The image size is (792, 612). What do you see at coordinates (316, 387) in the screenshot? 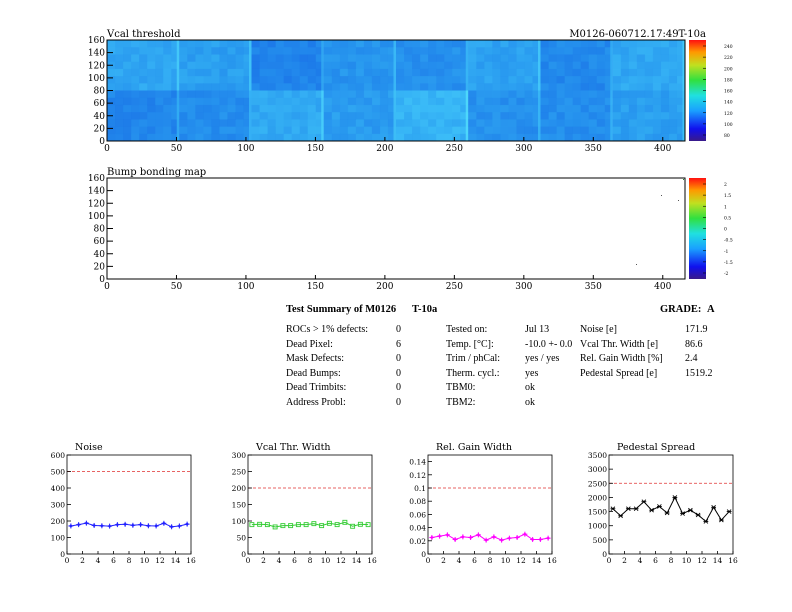
I see `summary-row-label: Dead Trimbits:` at bounding box center [316, 387].